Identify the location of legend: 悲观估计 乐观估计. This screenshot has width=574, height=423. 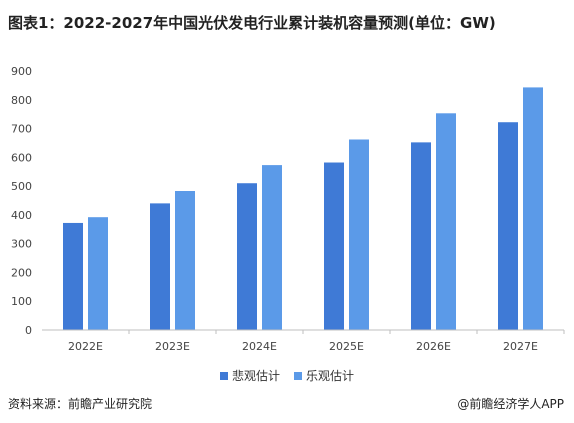
(287, 375).